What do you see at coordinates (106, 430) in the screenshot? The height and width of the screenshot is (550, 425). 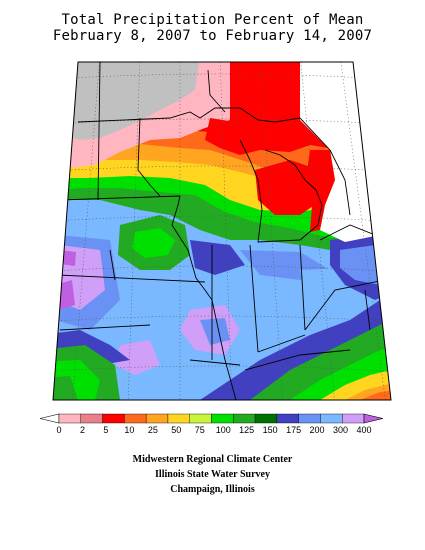 I see `legend-tick-label: 5` at bounding box center [106, 430].